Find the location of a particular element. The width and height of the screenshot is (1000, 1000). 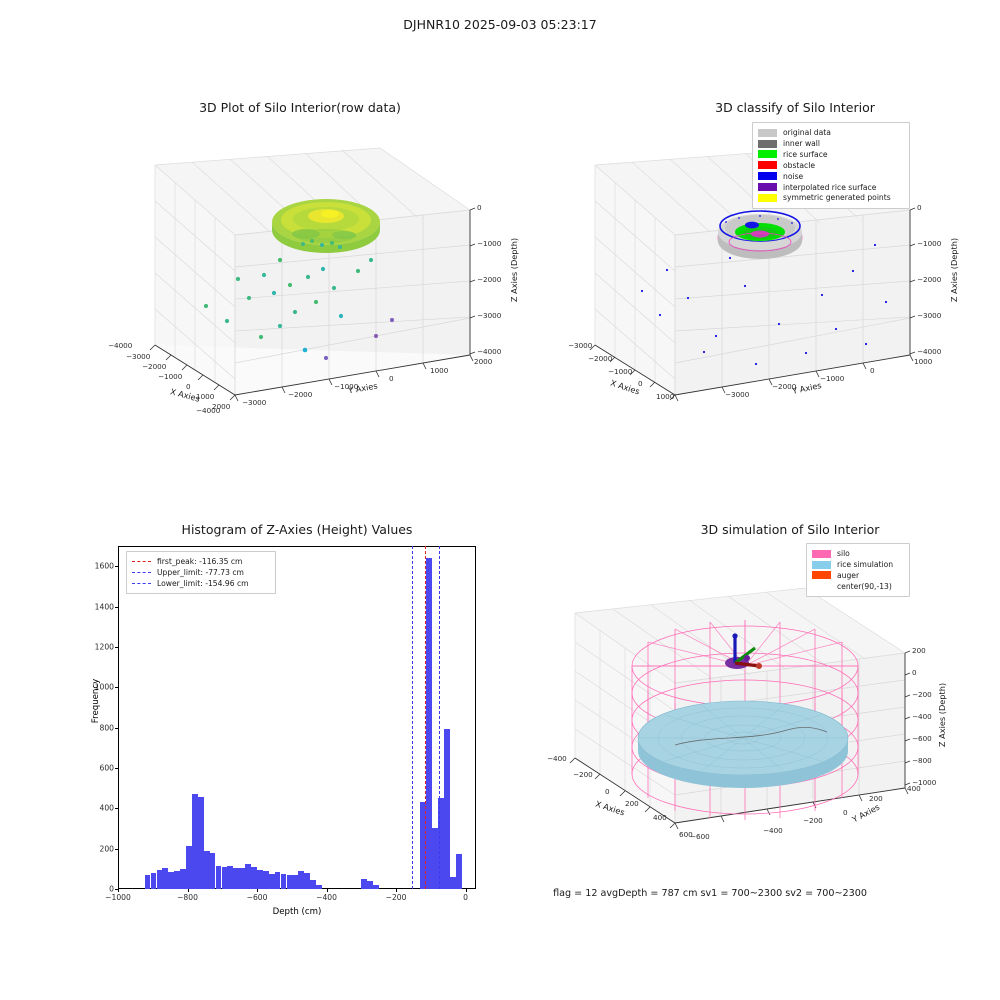

classify3d-ytick-4: −3000 is located at coordinates (737, 394).